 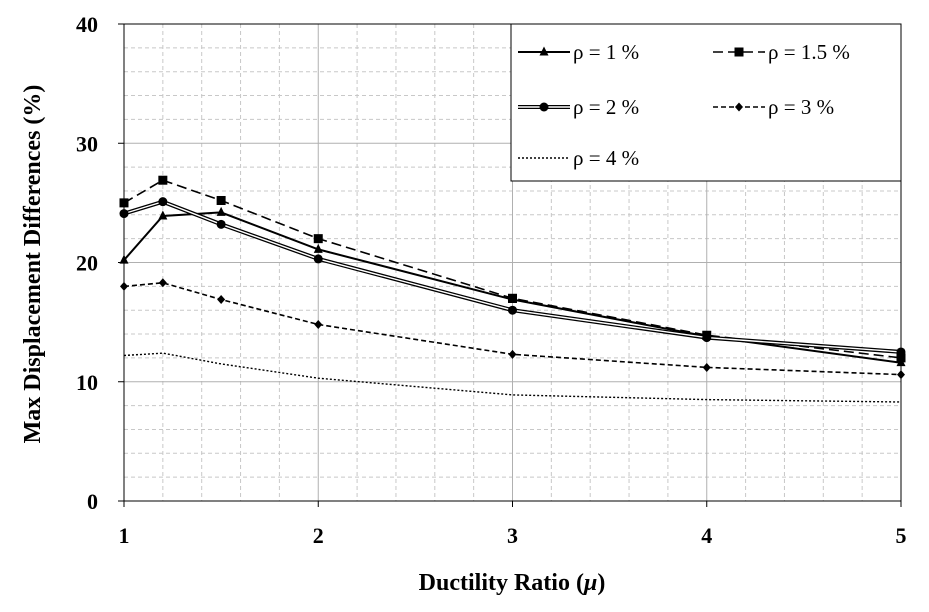 I want to click on legend-label: ρ = 1 %, so click(x=606, y=52).